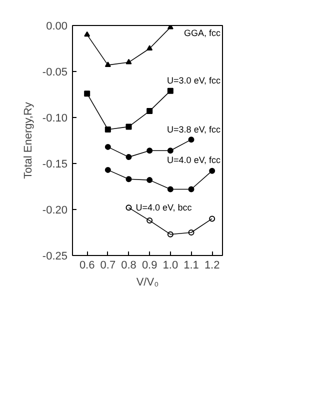  What do you see at coordinates (87, 266) in the screenshot?
I see `x-tick-label: 0.6` at bounding box center [87, 266].